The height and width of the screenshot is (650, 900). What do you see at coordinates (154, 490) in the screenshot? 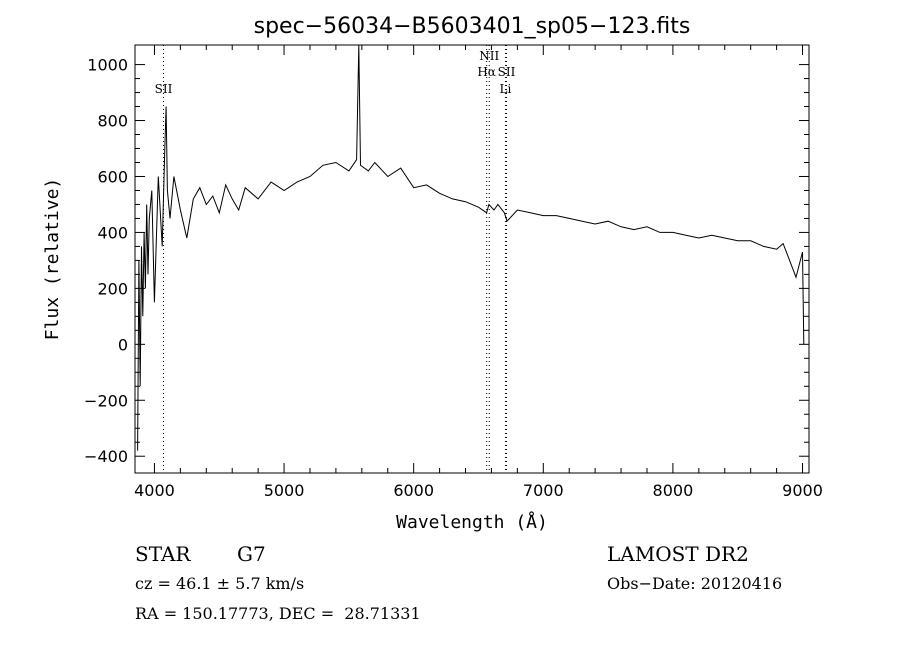
I see `x-tick-label: 4000` at bounding box center [154, 490].